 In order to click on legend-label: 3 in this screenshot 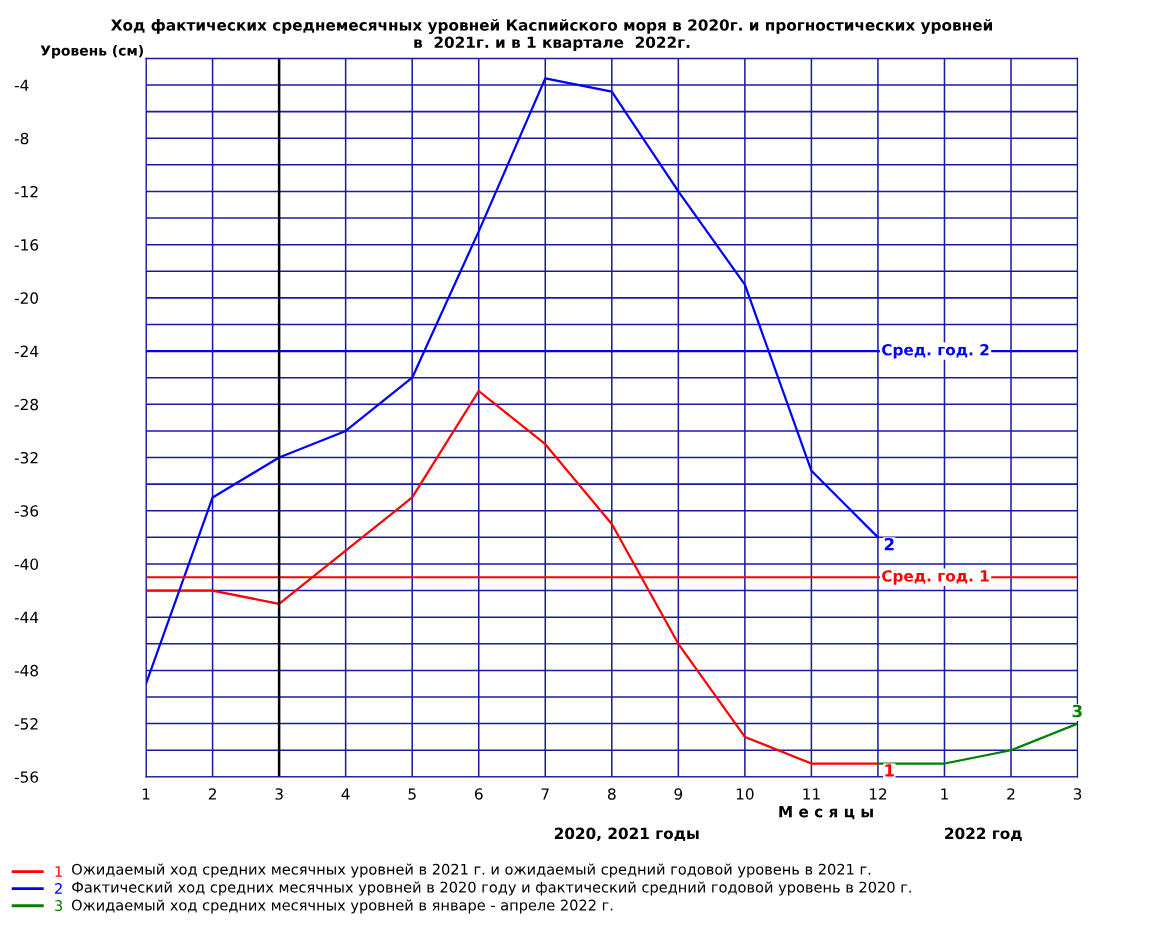, I will do `click(59, 906)`.